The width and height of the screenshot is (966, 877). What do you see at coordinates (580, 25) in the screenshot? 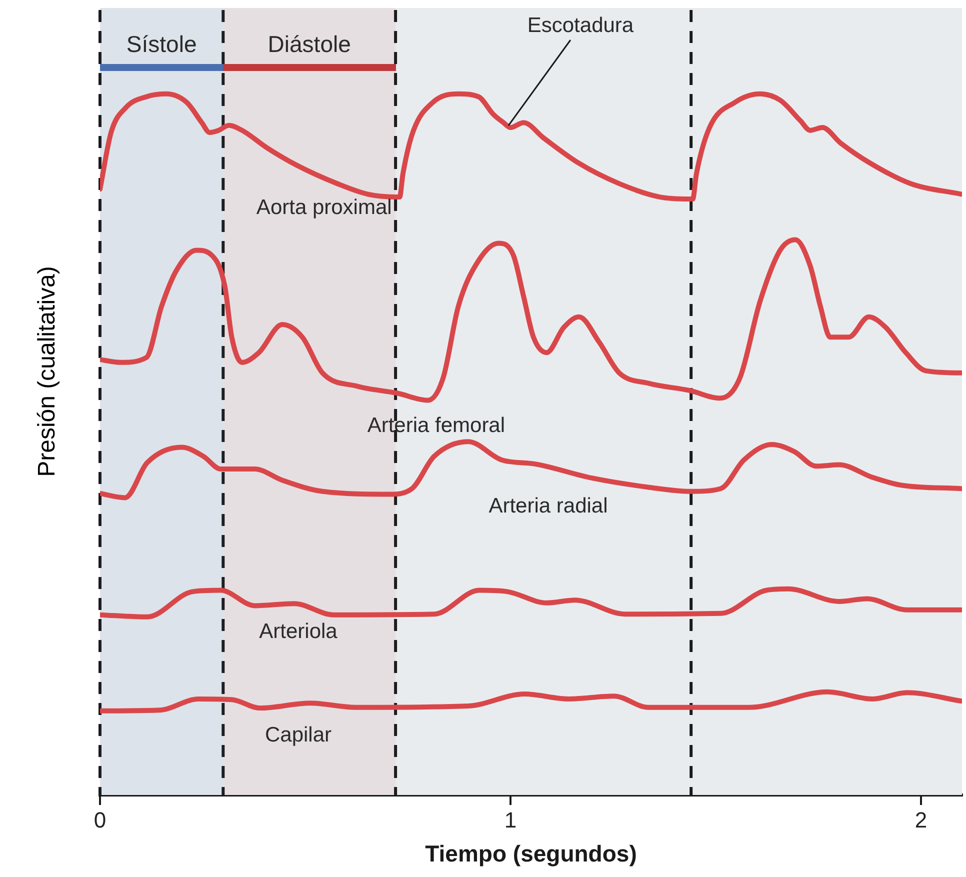
I see `annotation: Escotadura` at bounding box center [580, 25].